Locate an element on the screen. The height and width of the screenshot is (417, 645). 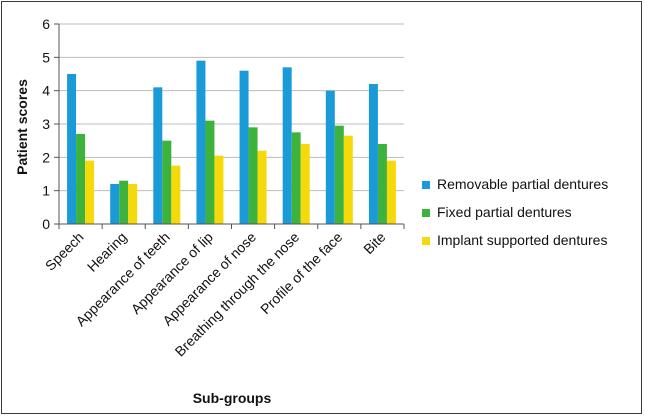
y-tick-label: 4 is located at coordinates (46, 91).